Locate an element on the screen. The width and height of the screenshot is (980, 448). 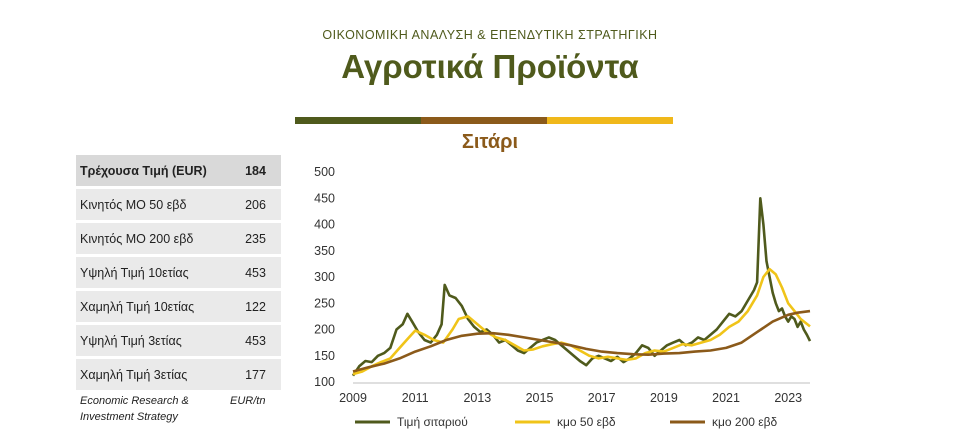
stats-row: Υψηλή Τιμή 10ετίας 453 is located at coordinates (178, 272).